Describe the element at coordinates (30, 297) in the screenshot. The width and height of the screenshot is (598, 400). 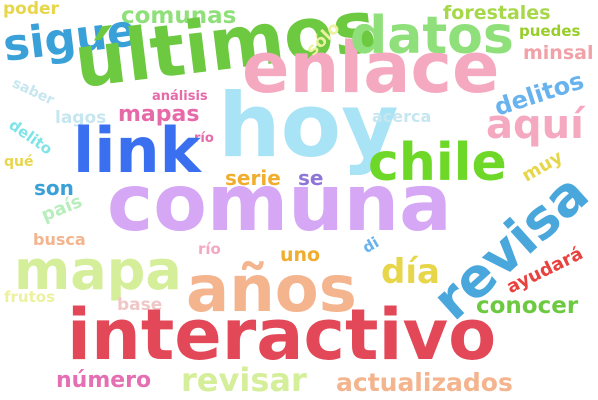
I see `word-frutos: frutos` at that location.